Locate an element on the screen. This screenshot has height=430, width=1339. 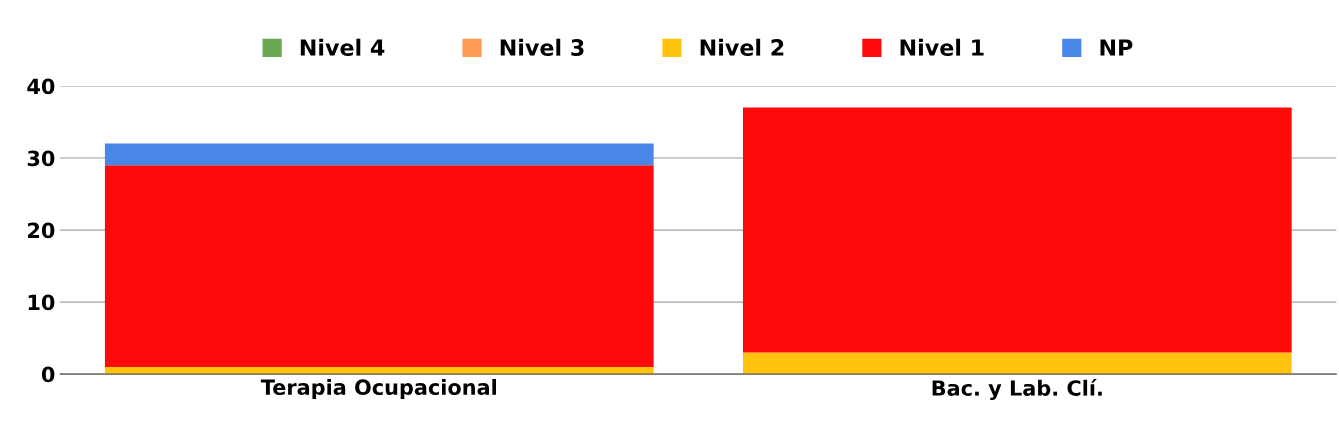
y-tick-label: 10 is located at coordinates (41, 302).